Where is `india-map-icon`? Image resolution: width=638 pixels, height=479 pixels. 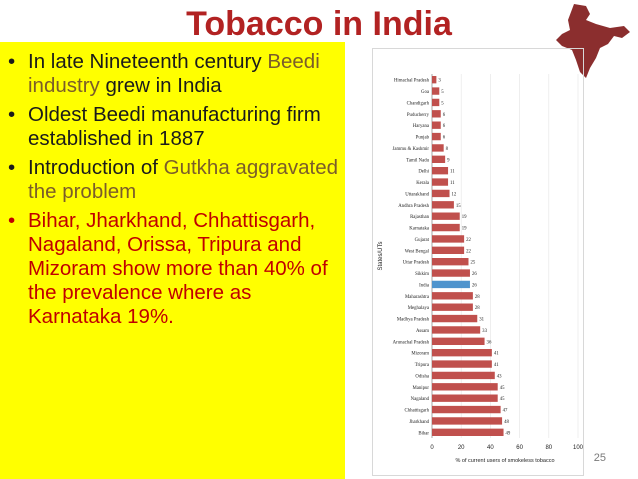 india-map-icon is located at coordinates (593, 41).